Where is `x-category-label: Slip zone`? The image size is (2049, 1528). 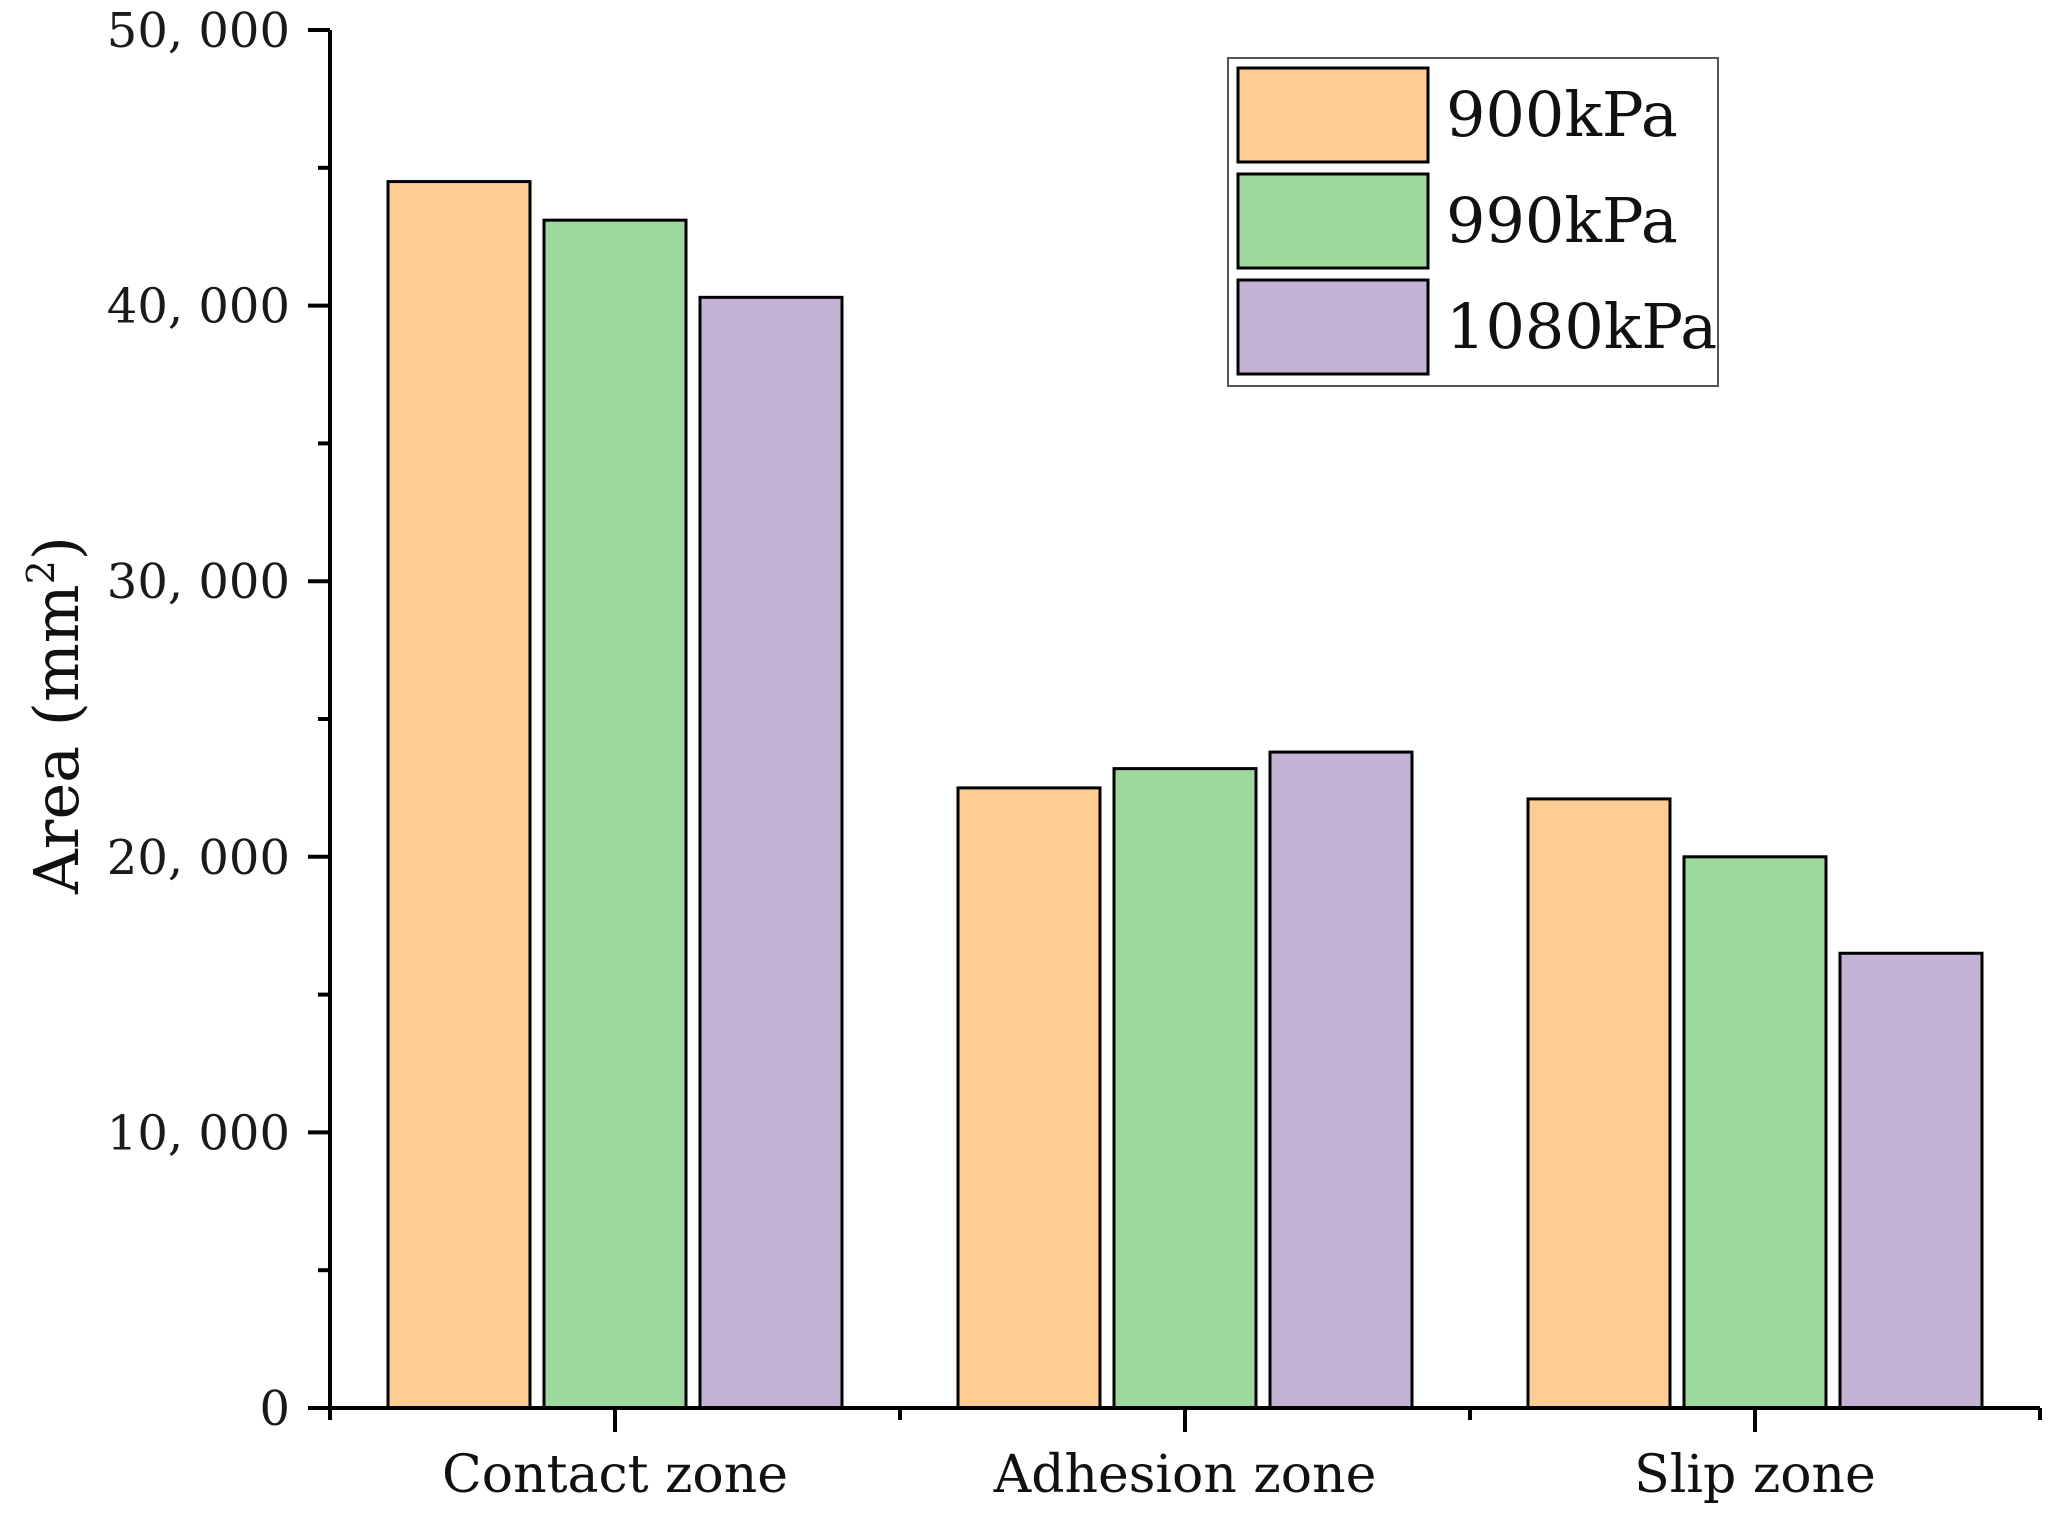
x-category-label: Slip zone is located at coordinates (1755, 1475).